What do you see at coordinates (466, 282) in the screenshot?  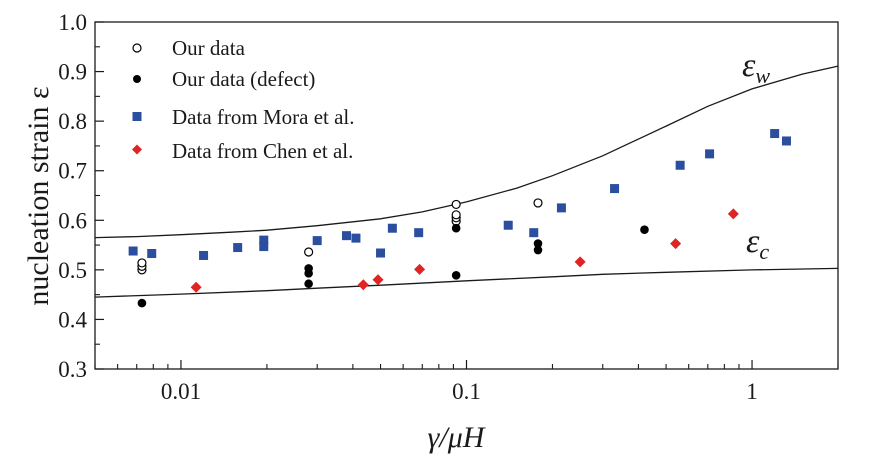 I see `curve-epsilon-c` at bounding box center [466, 282].